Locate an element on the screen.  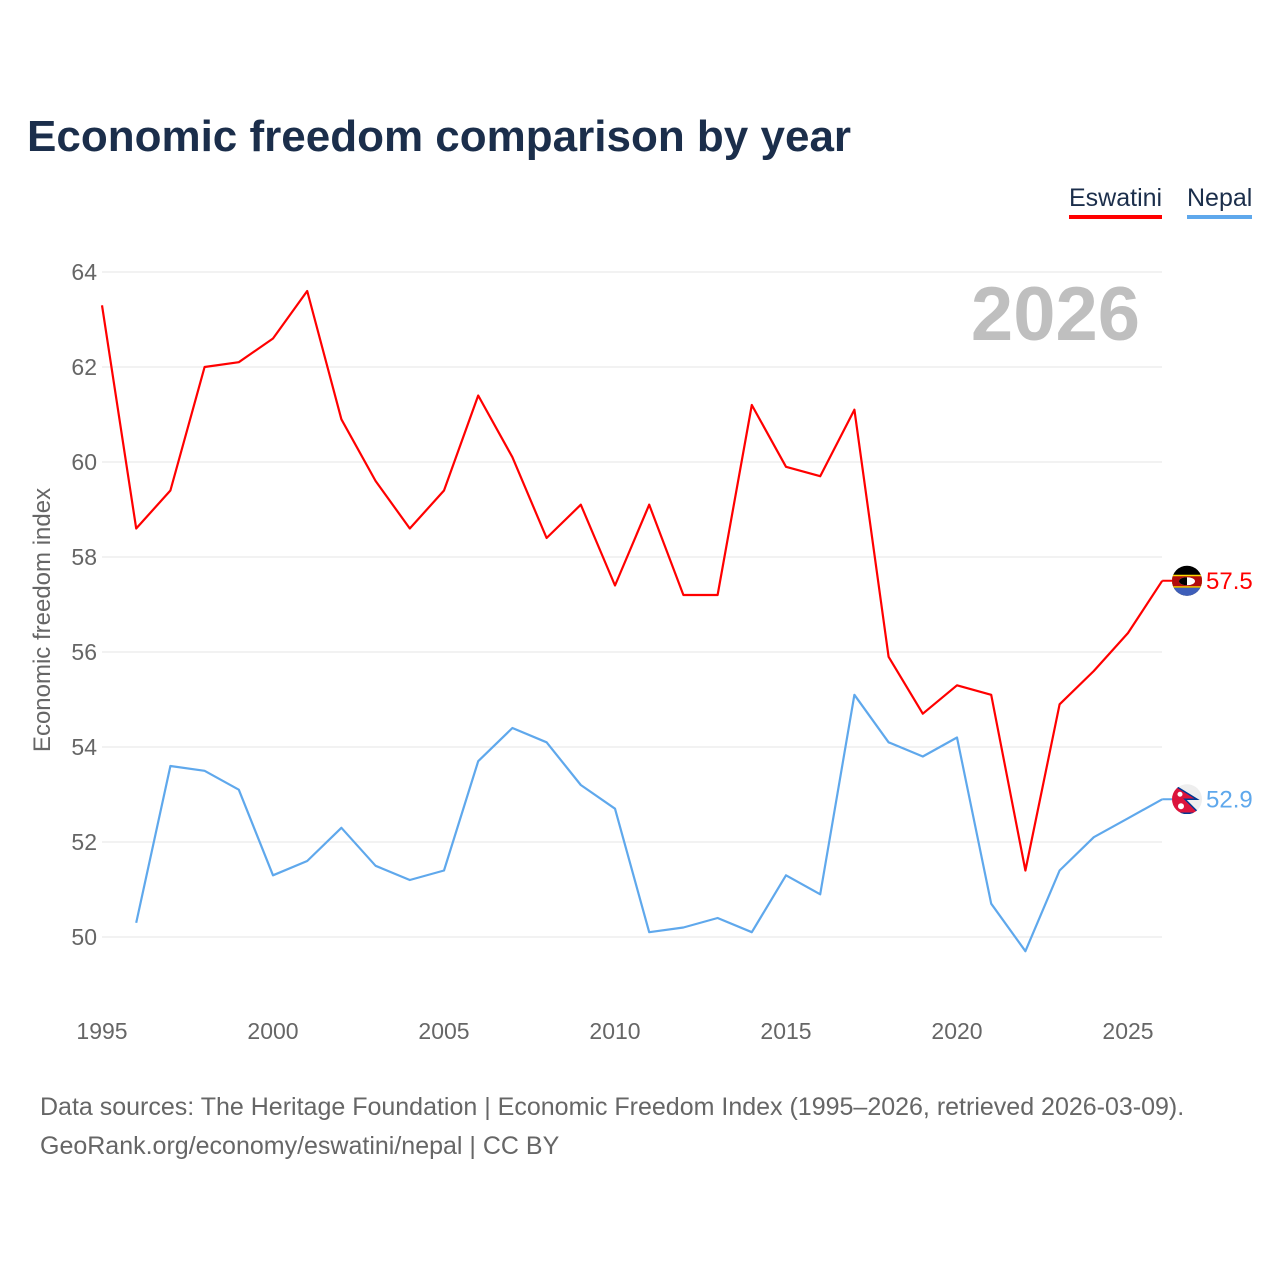
flag-pennant is located at coordinates (1186, 799).